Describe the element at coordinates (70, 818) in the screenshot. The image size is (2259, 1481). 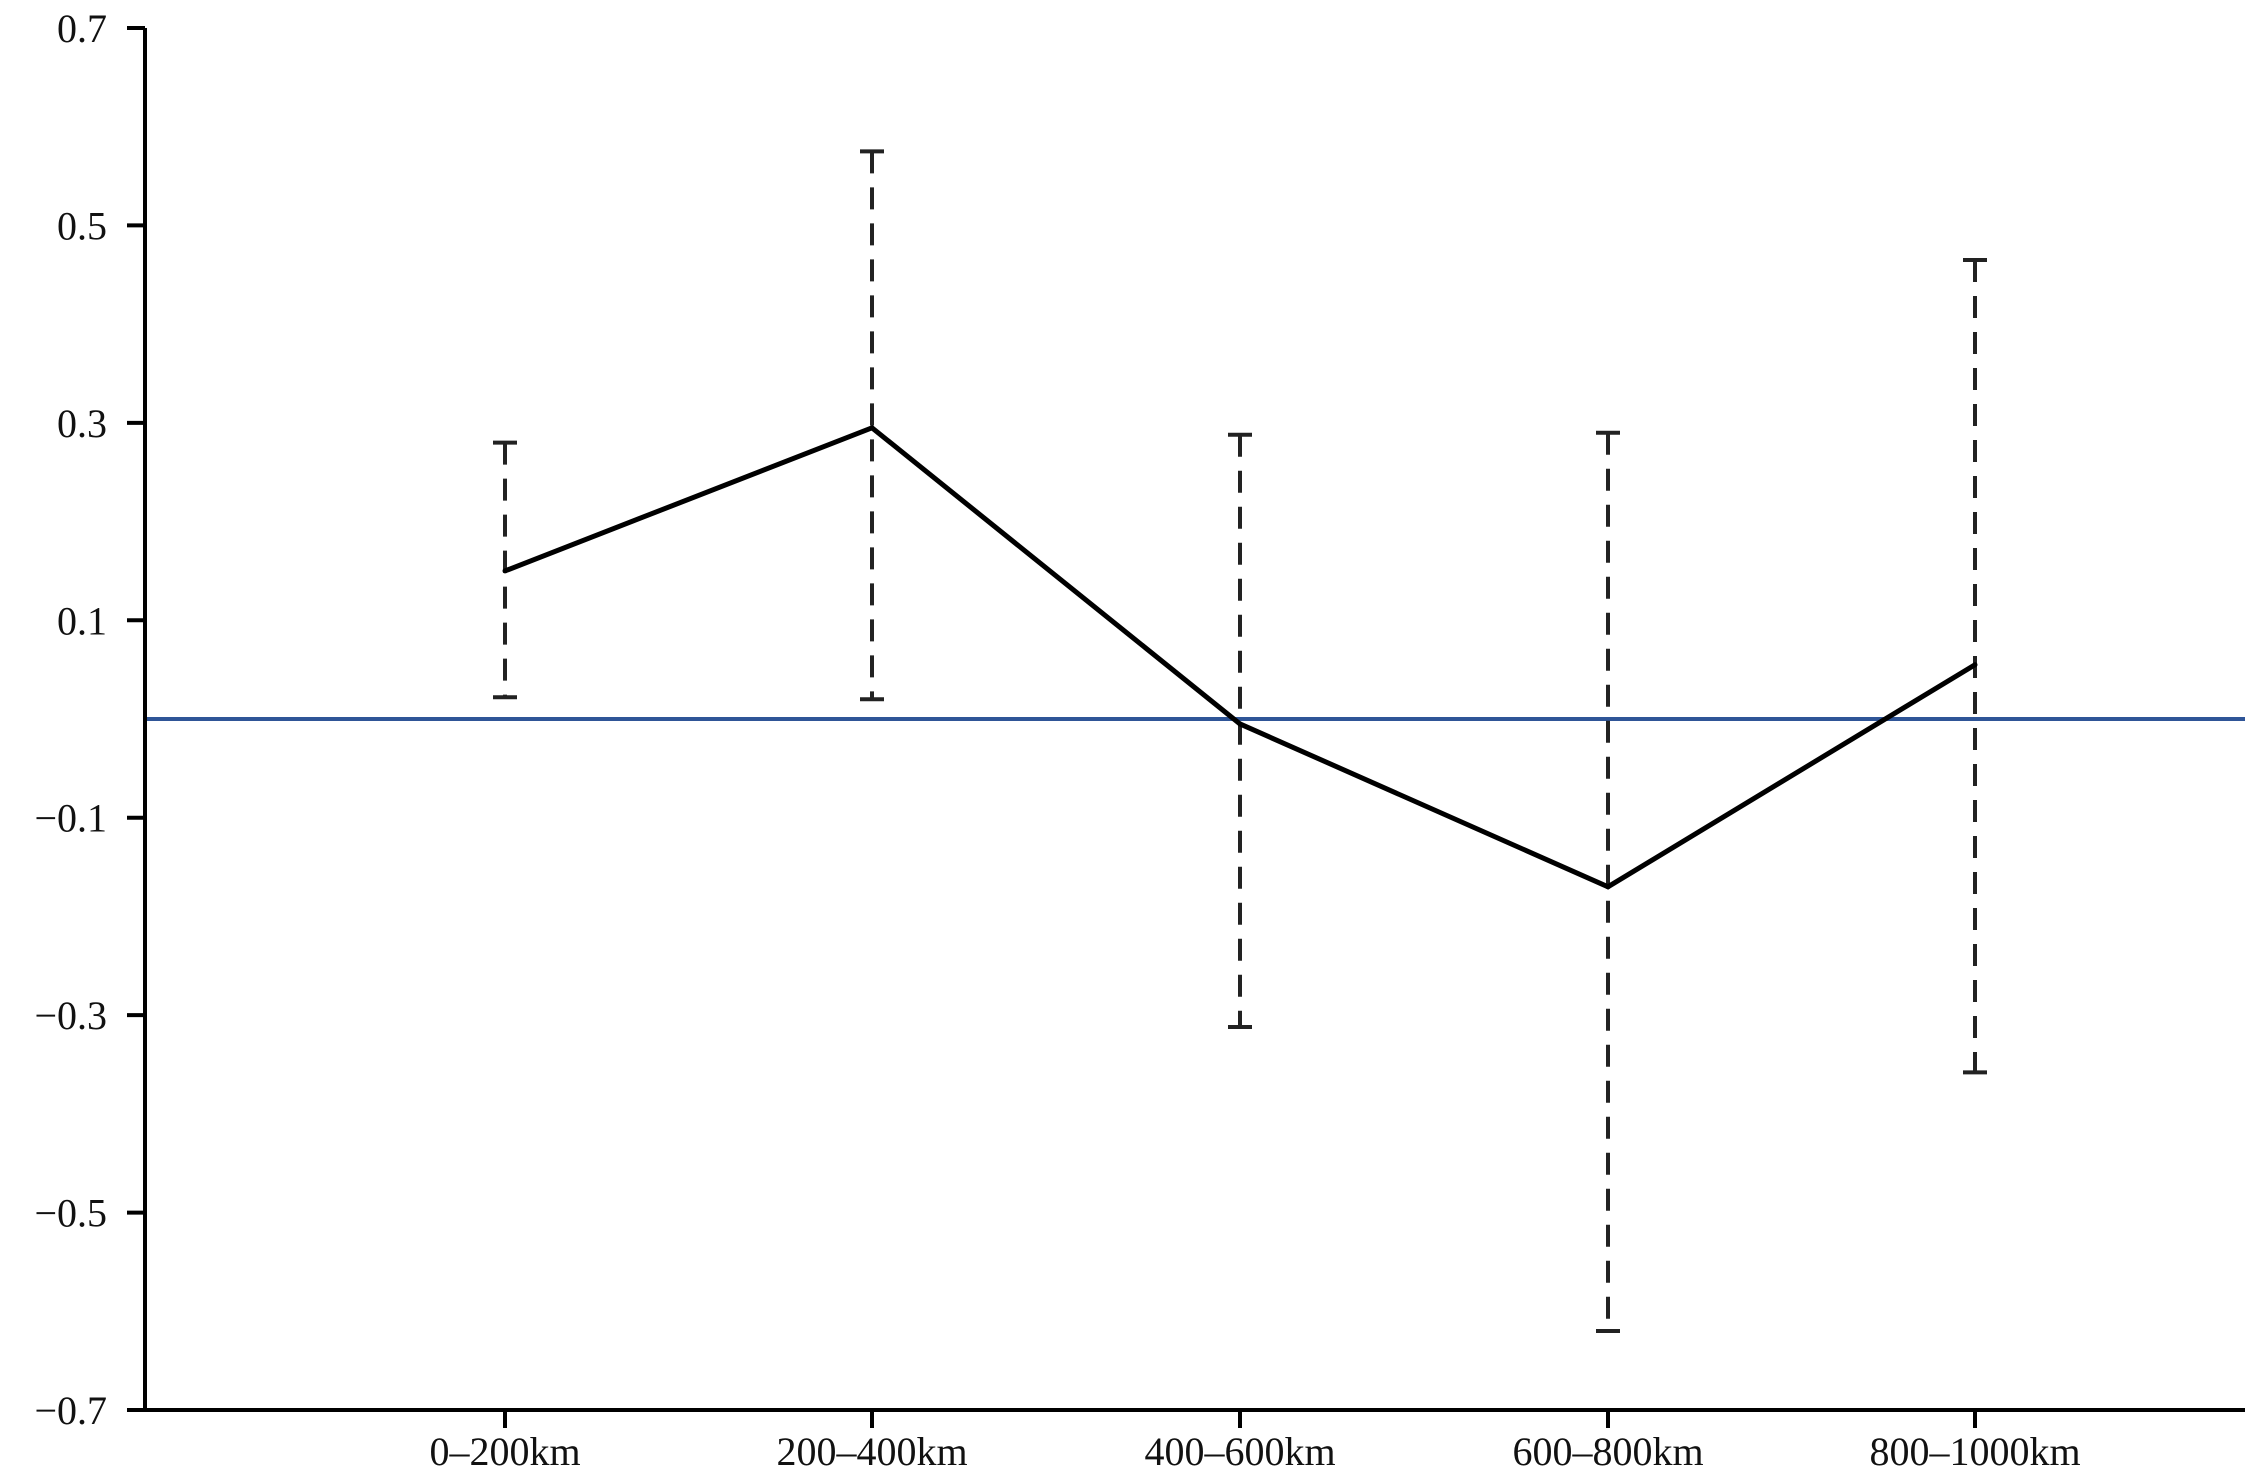
I see `y-tick-label: −0.1` at that location.